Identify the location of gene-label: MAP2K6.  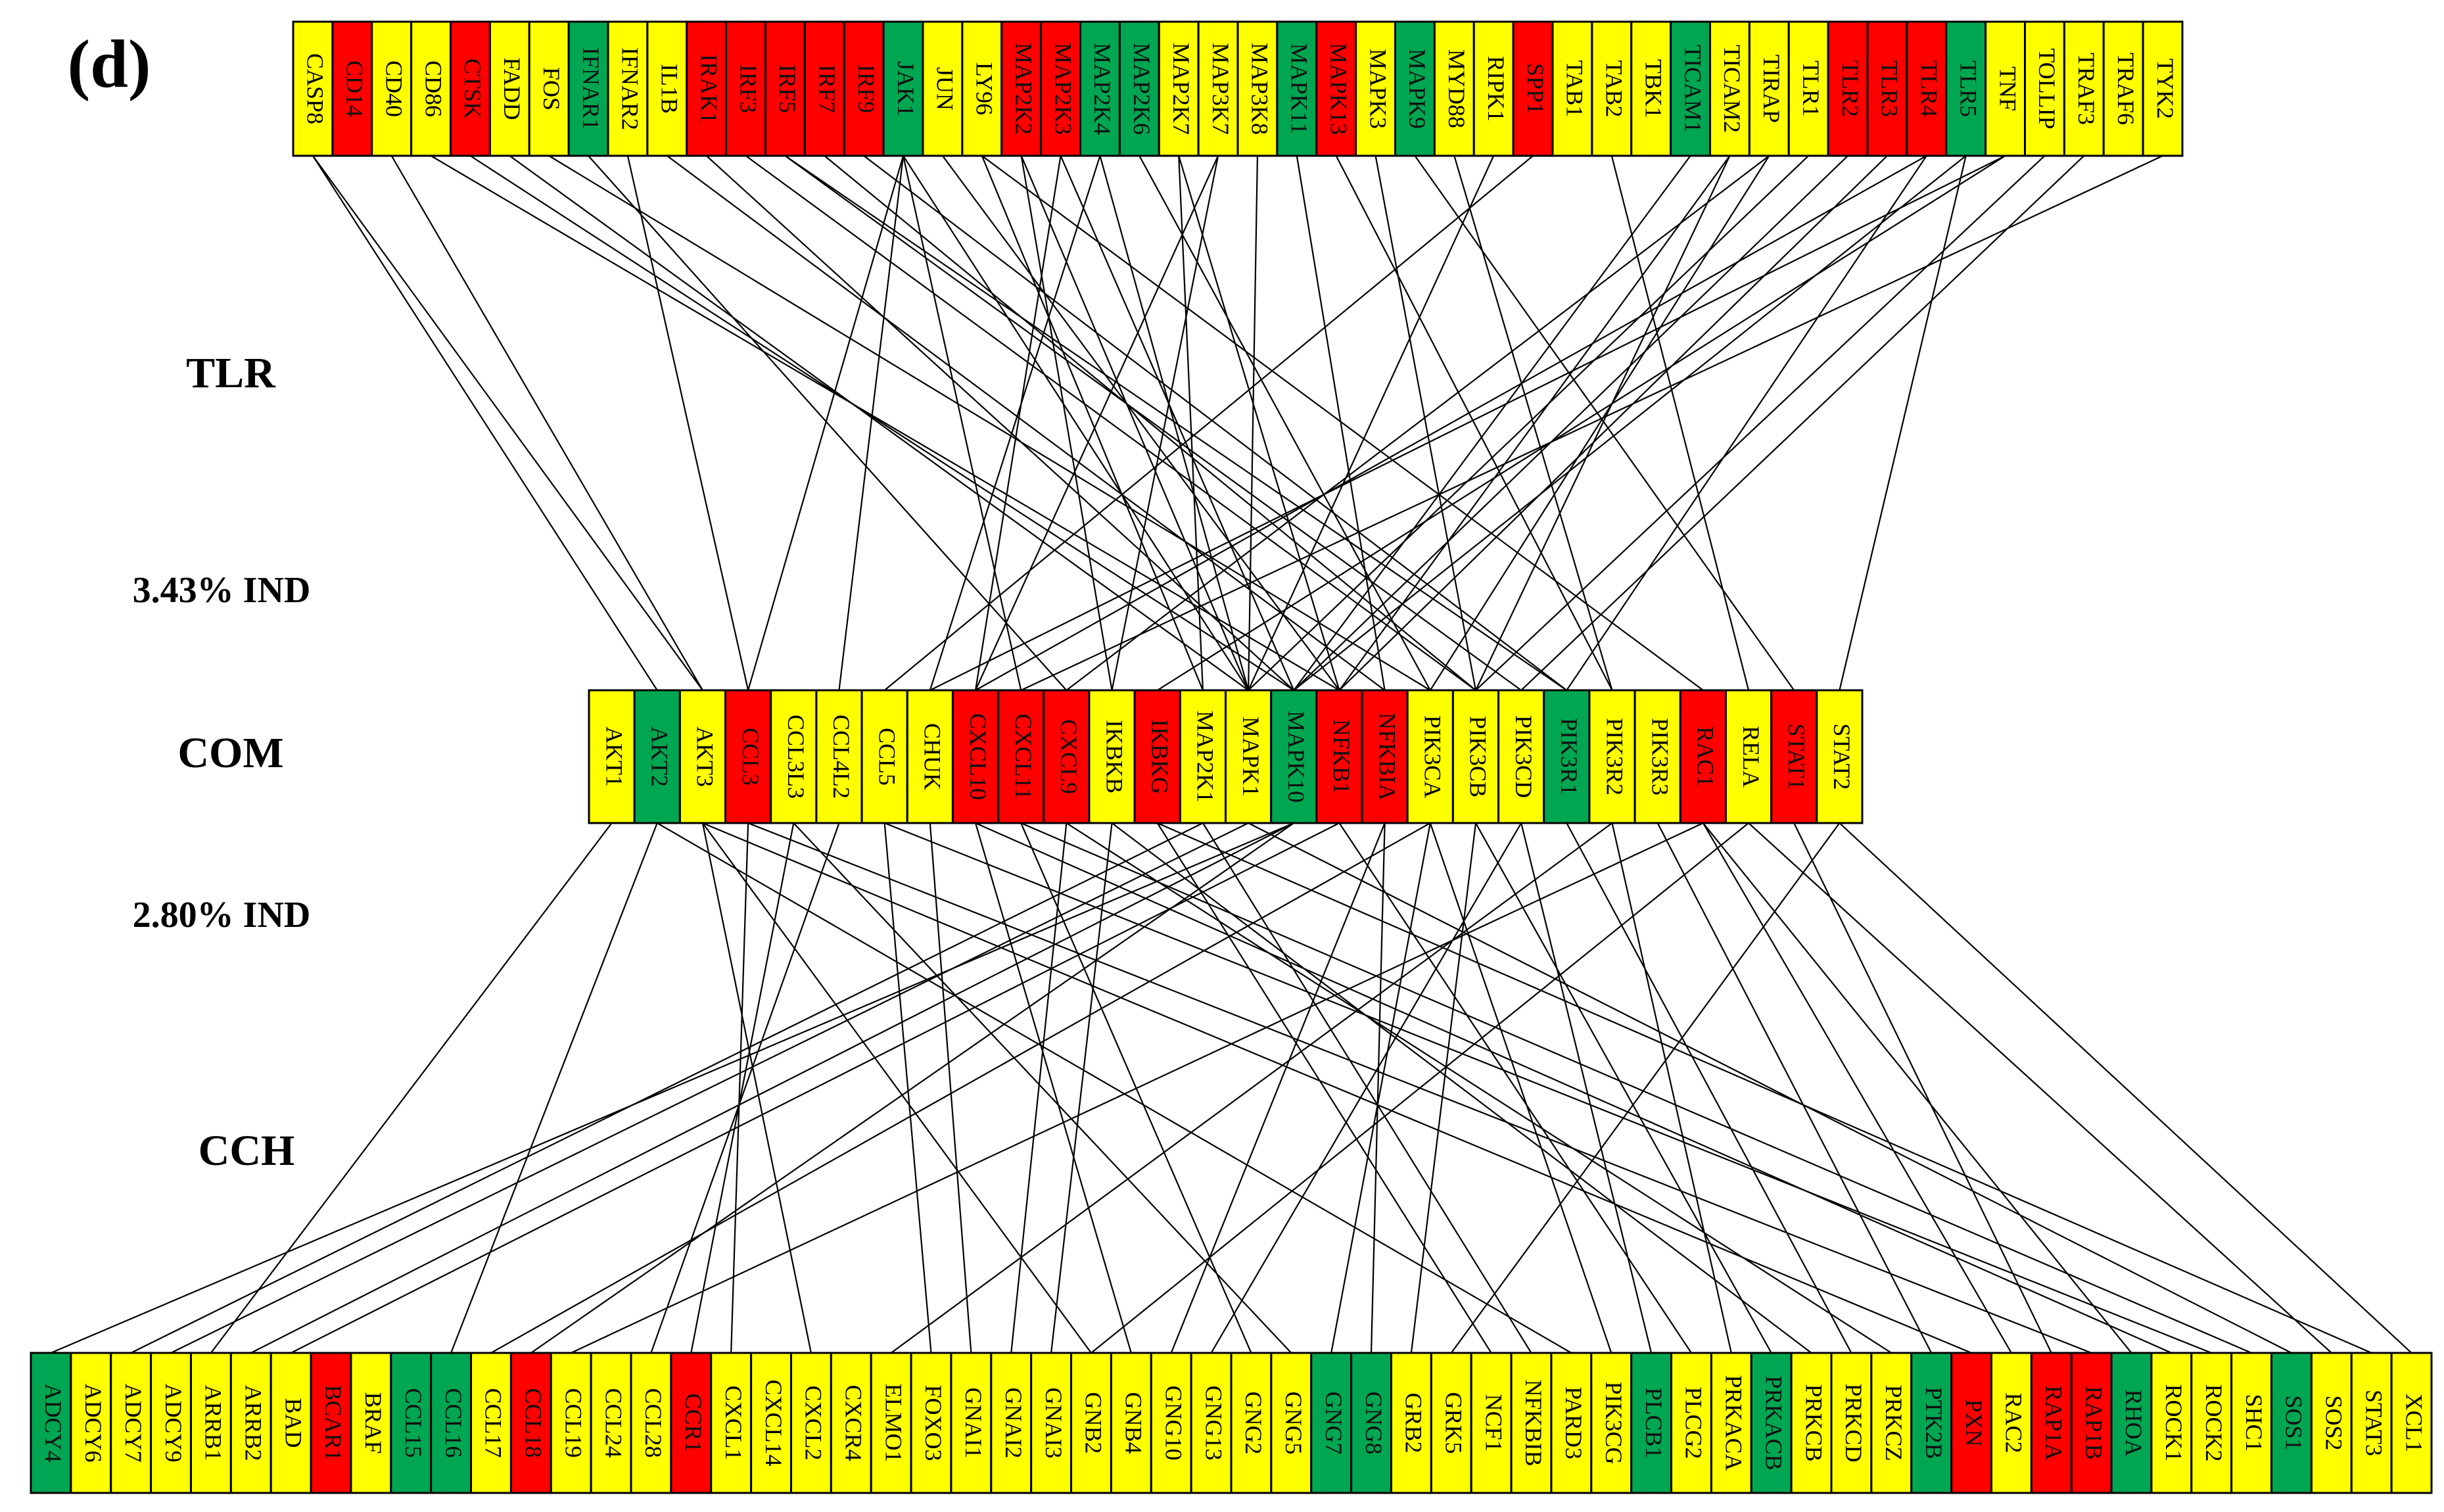
(1142, 89).